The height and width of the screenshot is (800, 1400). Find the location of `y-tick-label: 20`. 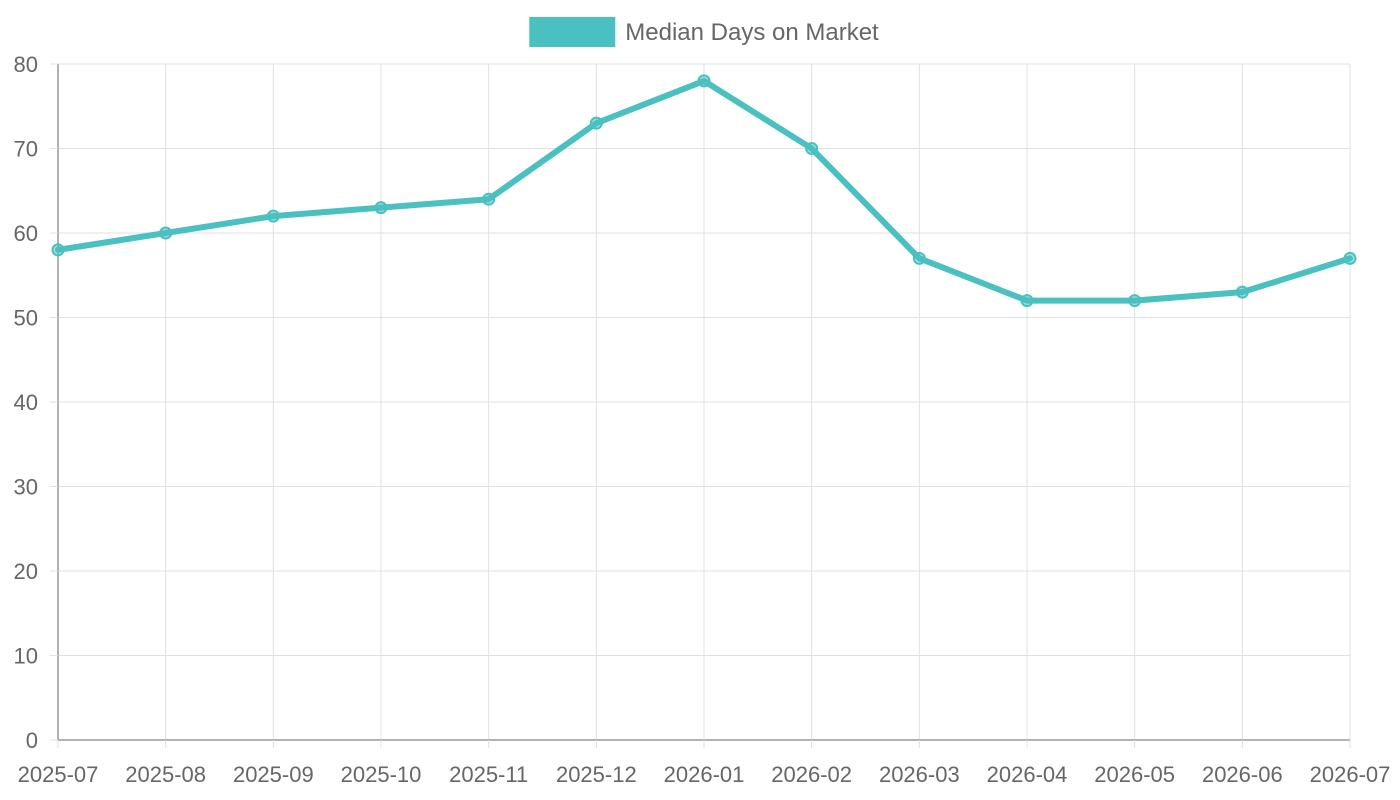

y-tick-label: 20 is located at coordinates (26, 571).